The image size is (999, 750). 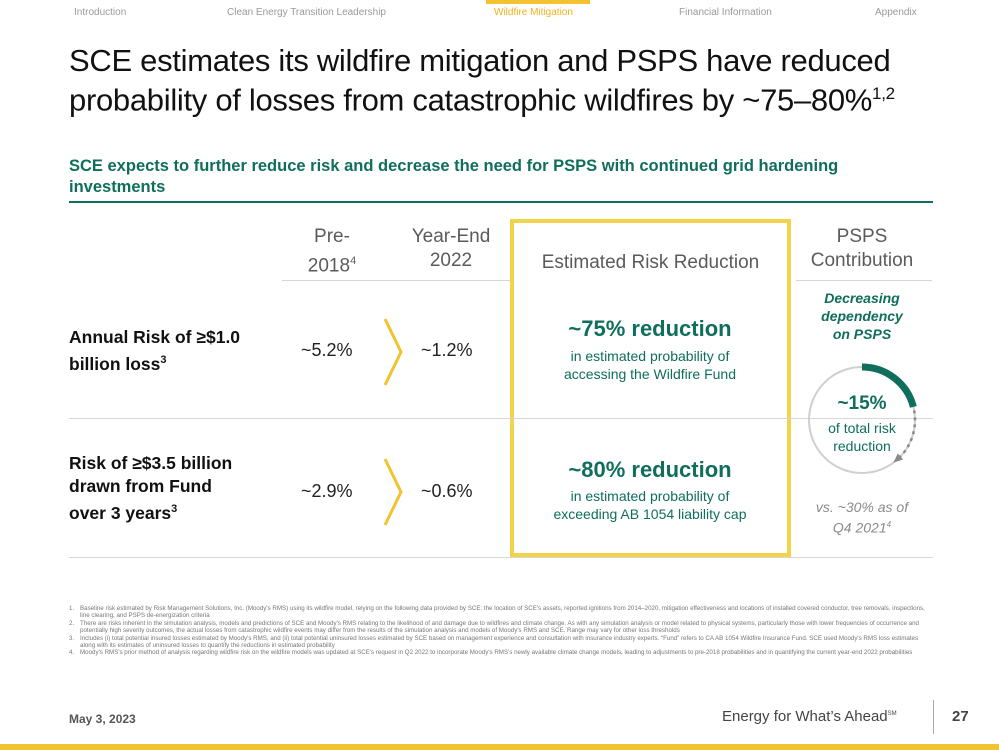 What do you see at coordinates (862, 517) in the screenshot?
I see `psps-prior-comparison: vs. ~30% as of Q4 20214` at bounding box center [862, 517].